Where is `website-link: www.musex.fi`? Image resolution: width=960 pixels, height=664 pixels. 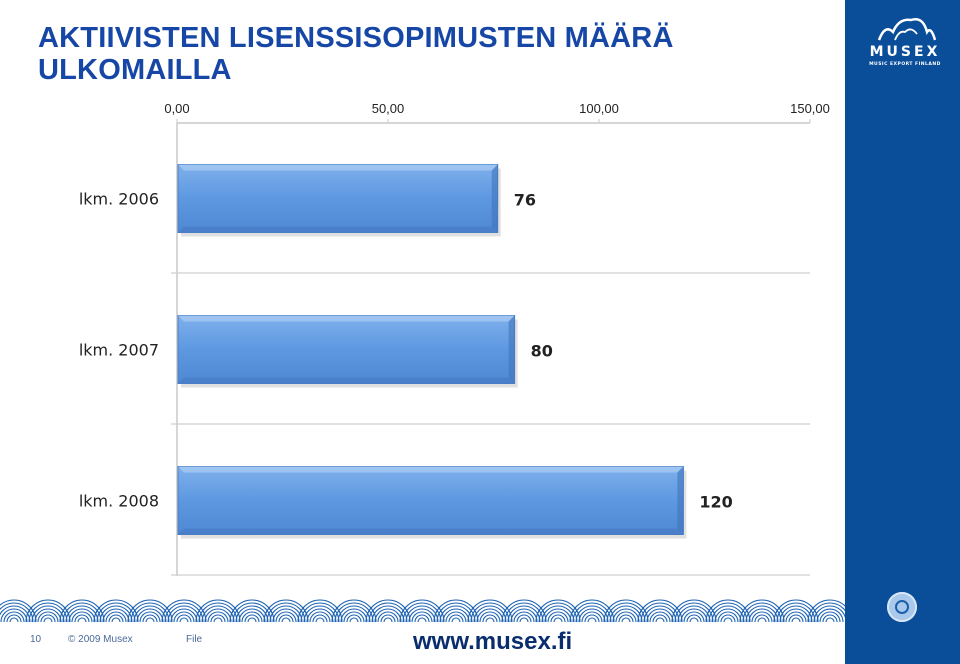
website-link: www.musex.fi is located at coordinates (493, 641).